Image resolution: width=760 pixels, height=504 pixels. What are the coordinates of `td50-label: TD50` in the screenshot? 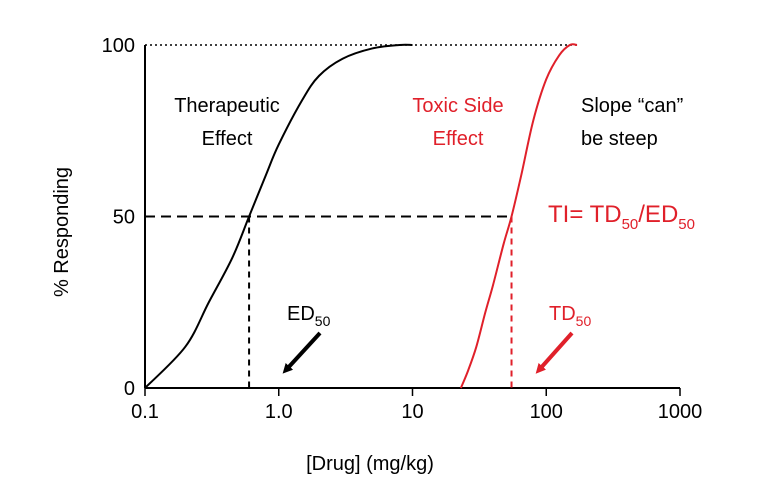 It's located at (570, 316).